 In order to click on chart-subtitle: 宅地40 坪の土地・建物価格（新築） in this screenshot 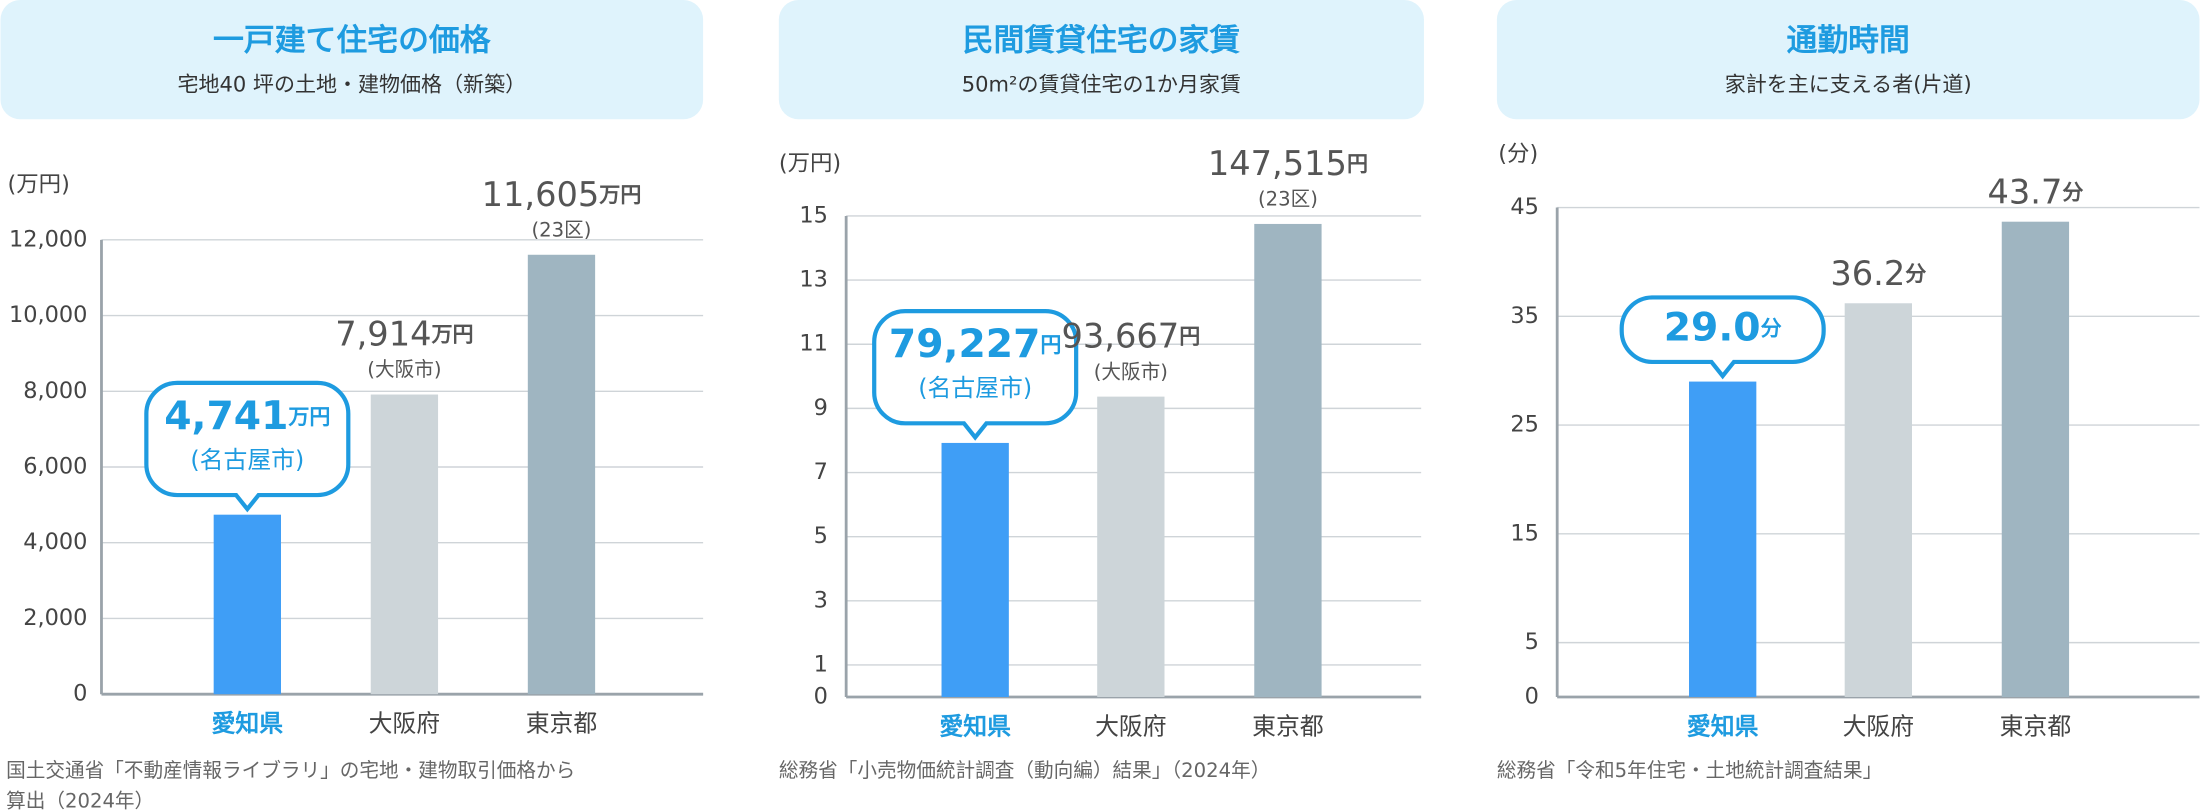, I will do `click(351, 84)`.